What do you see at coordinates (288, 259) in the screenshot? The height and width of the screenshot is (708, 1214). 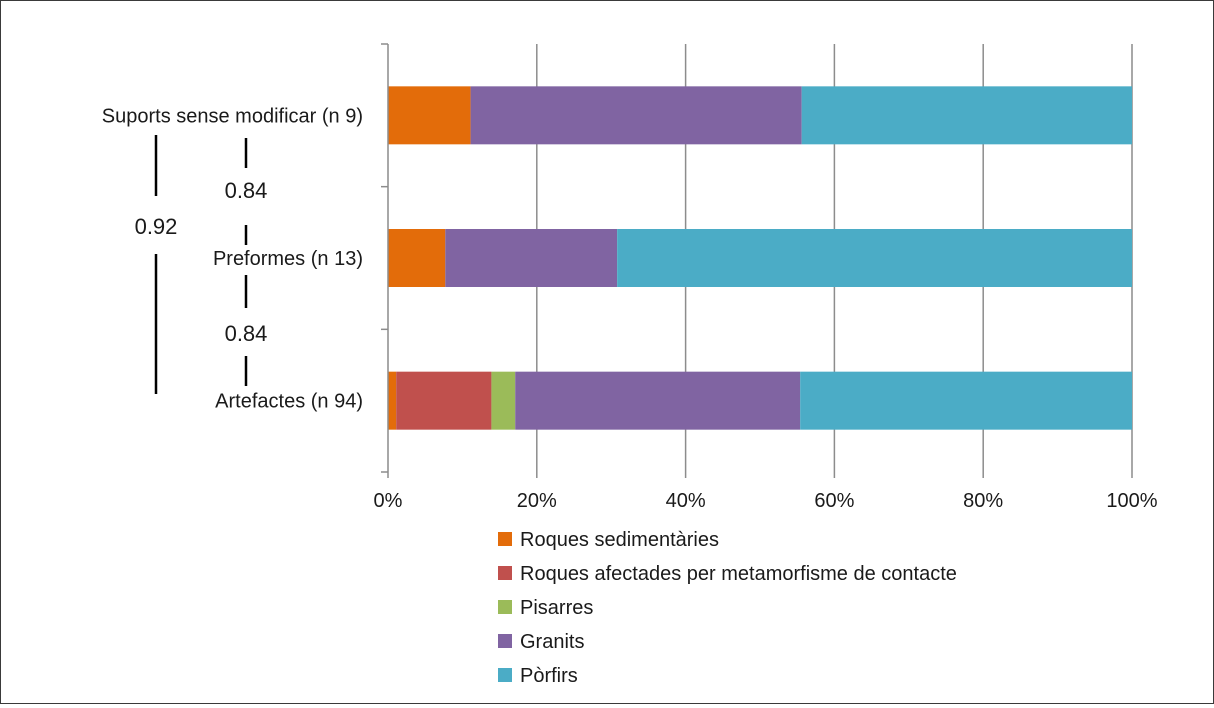 I see `category-label: Preformes (n 13)` at bounding box center [288, 259].